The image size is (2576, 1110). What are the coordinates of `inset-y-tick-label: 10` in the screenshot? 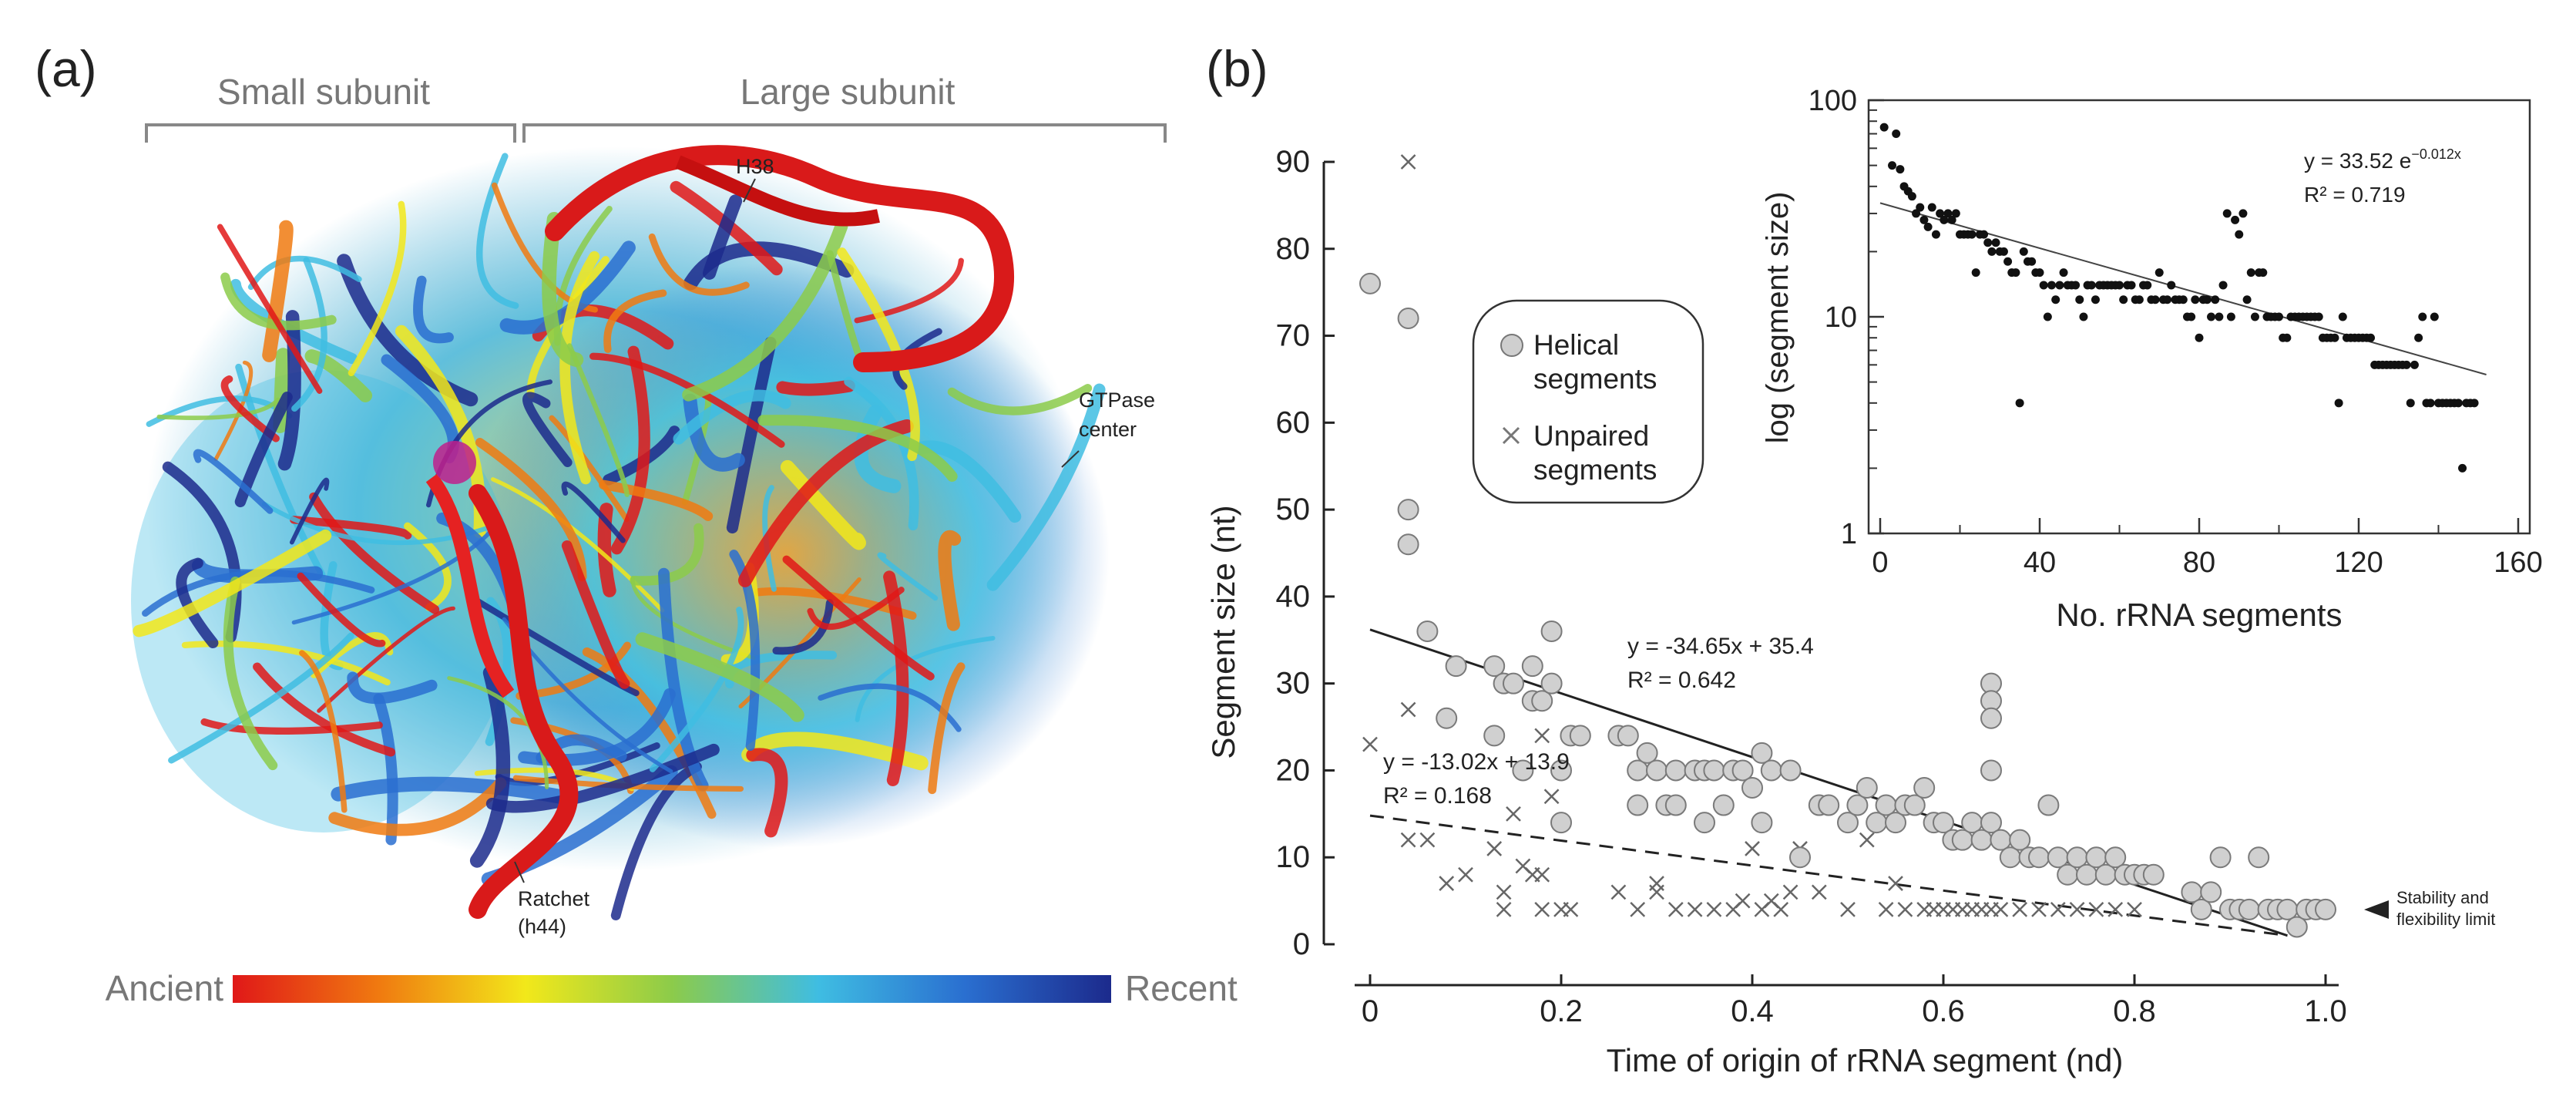 It's located at (1841, 318).